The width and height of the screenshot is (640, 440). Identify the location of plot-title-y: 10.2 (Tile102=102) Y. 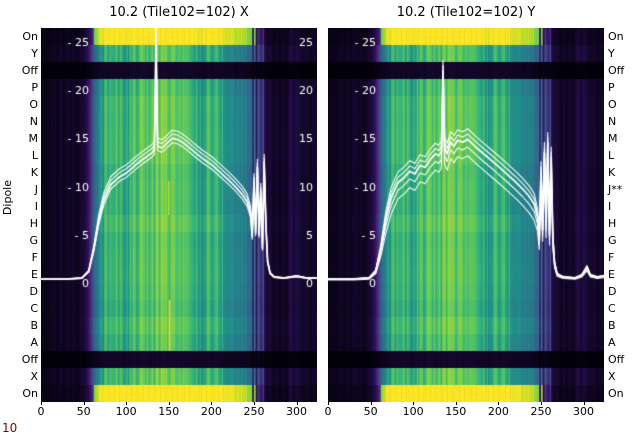
(466, 12).